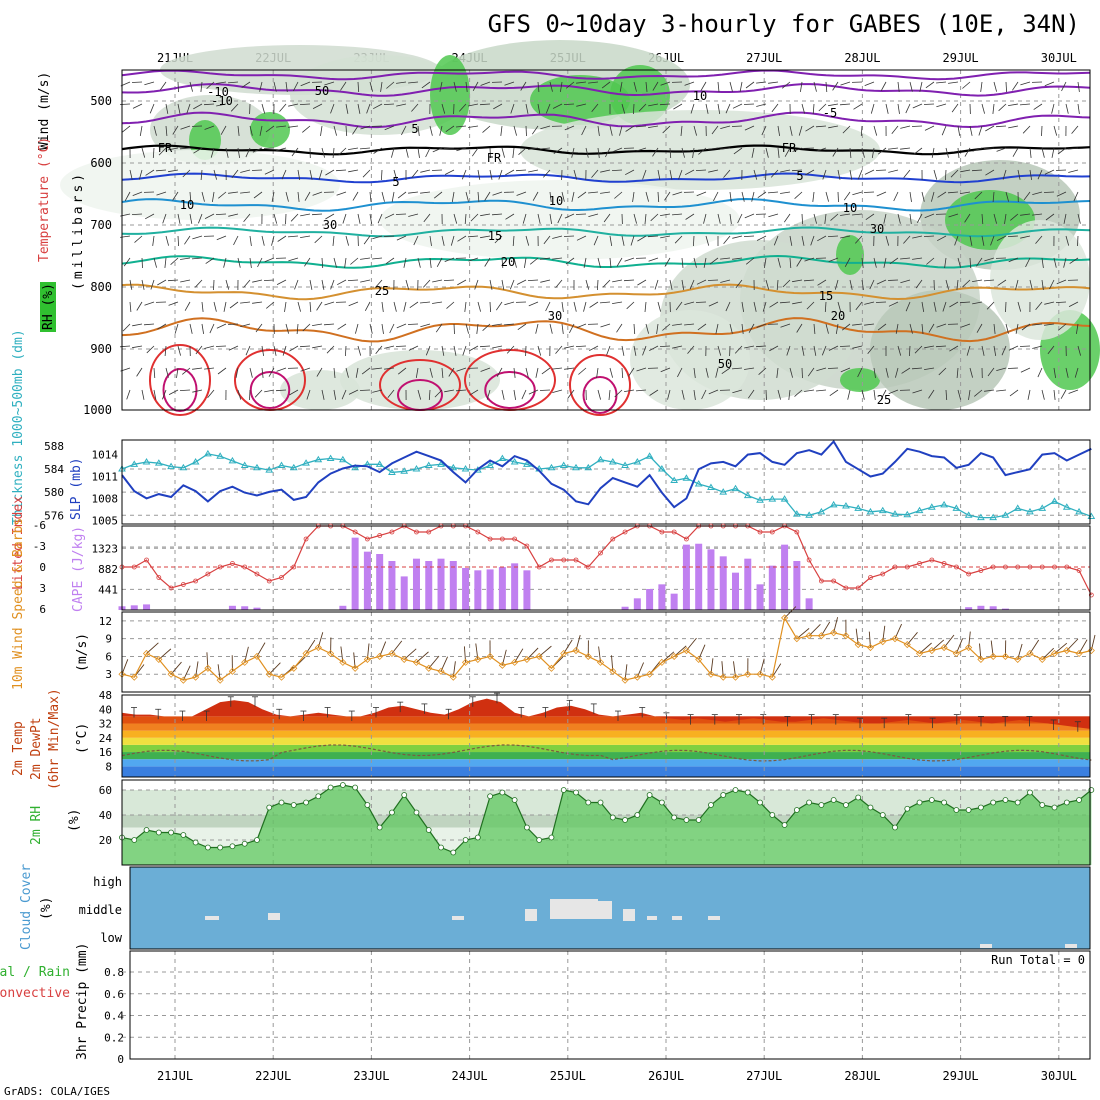 This screenshot has width=1100, height=1100. I want to click on cloud-block, so click(274, 916).